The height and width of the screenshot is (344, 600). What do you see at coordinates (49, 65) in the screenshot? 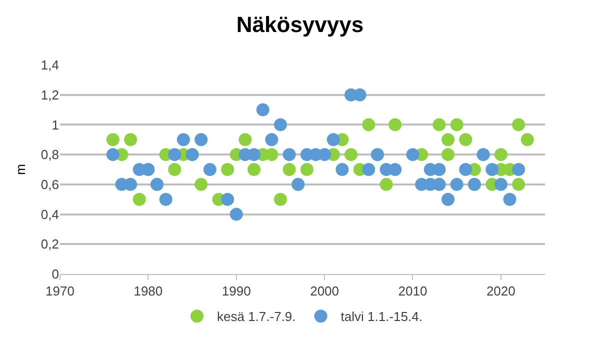
I see `y-tick-label: 1,4` at bounding box center [49, 65].